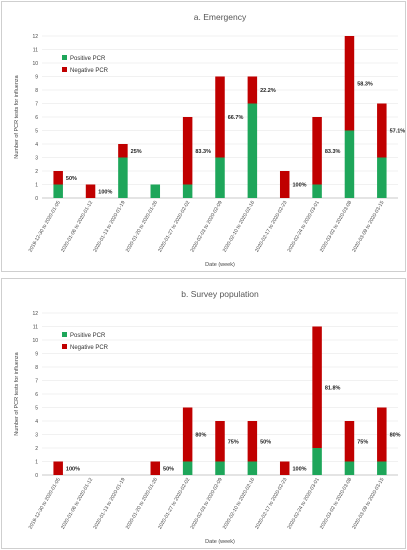  I want to click on x-tick-label: 2020-01-20 to 2020-01-26, so click(142, 504).